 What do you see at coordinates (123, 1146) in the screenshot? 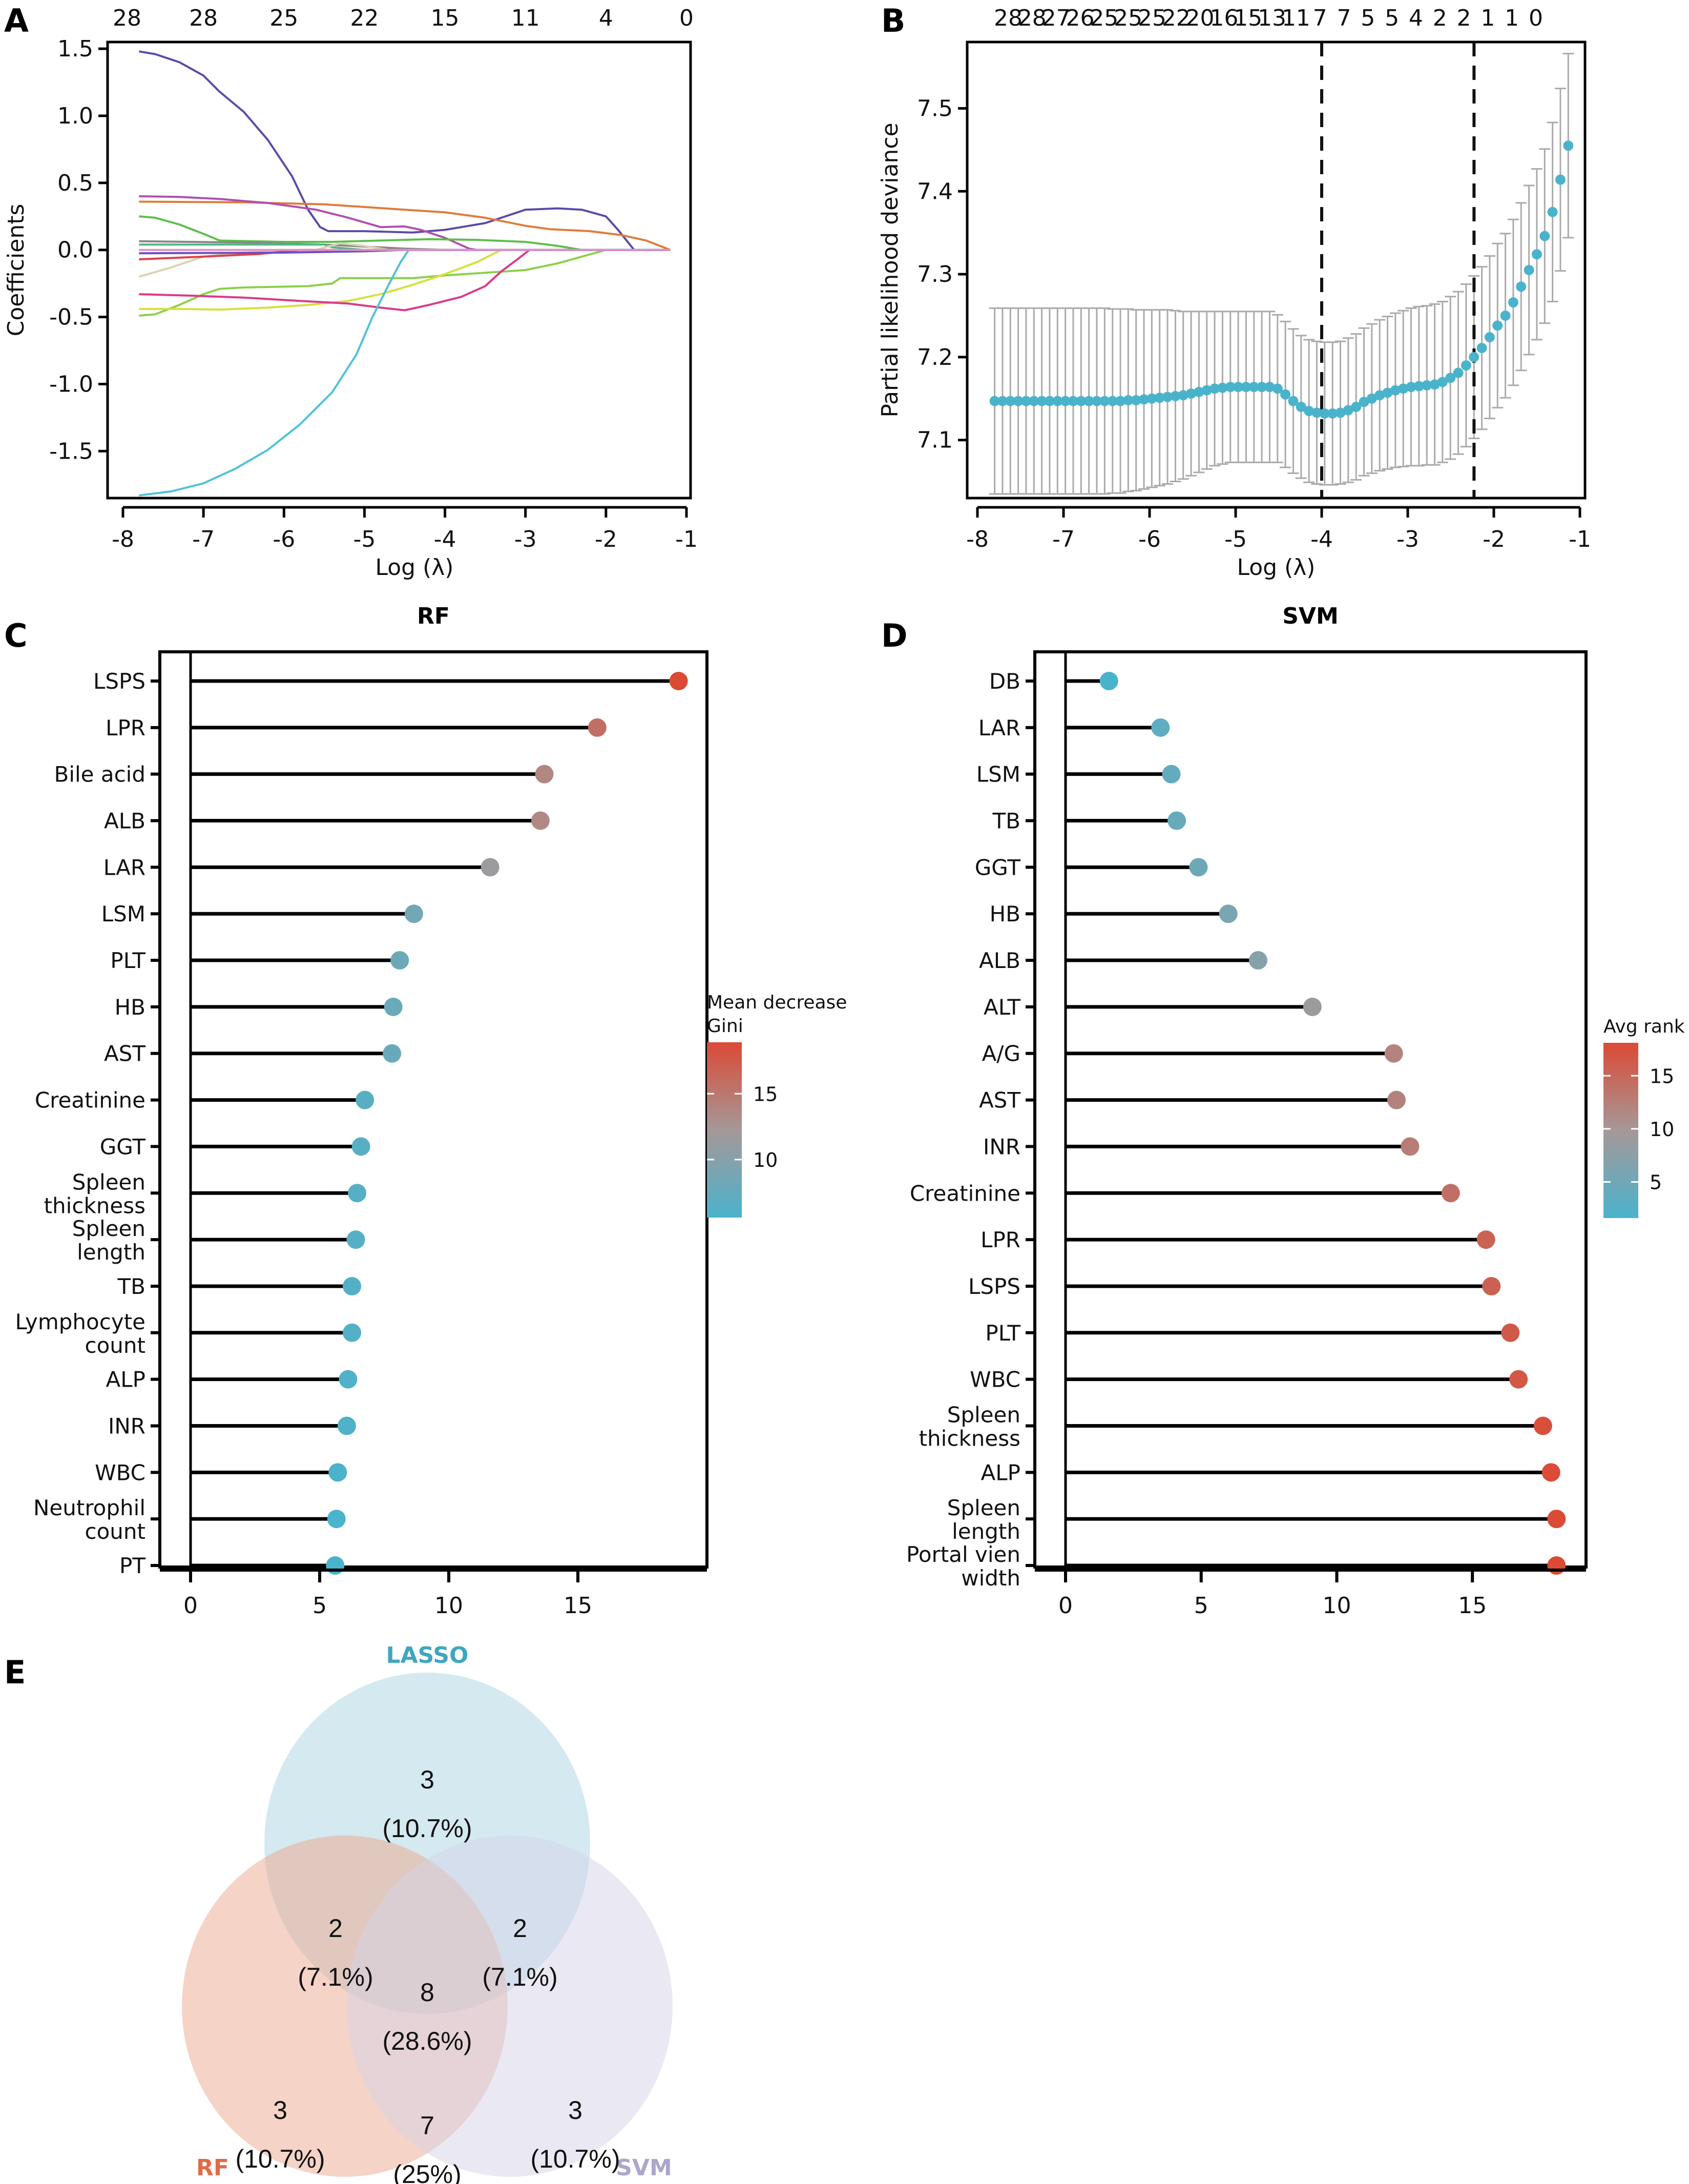
I see `category-label: GGT` at bounding box center [123, 1146].